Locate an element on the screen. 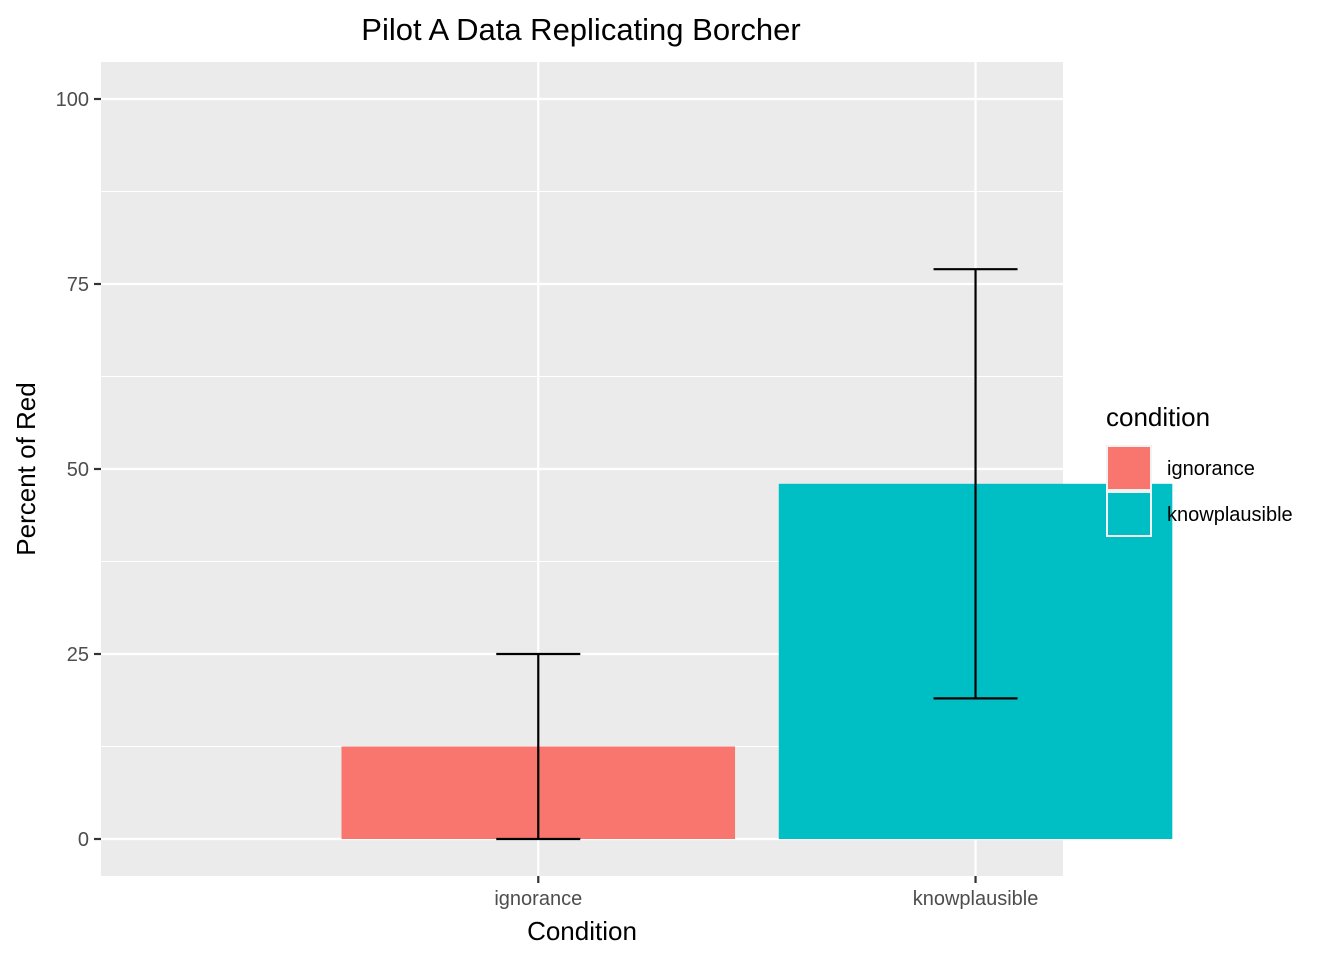 Image resolution: width=1344 pixels, height=960 pixels. legend-item-ignorance: ignorance is located at coordinates (1180, 468).